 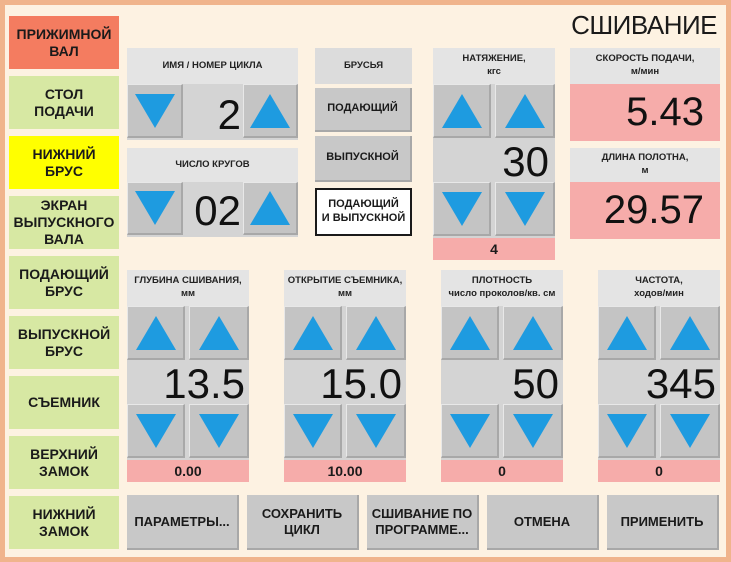 I want to click on bars-option-3-button: ПОДАЮЩИЙ И ВЫПУСКНОЙ, so click(x=363, y=212).